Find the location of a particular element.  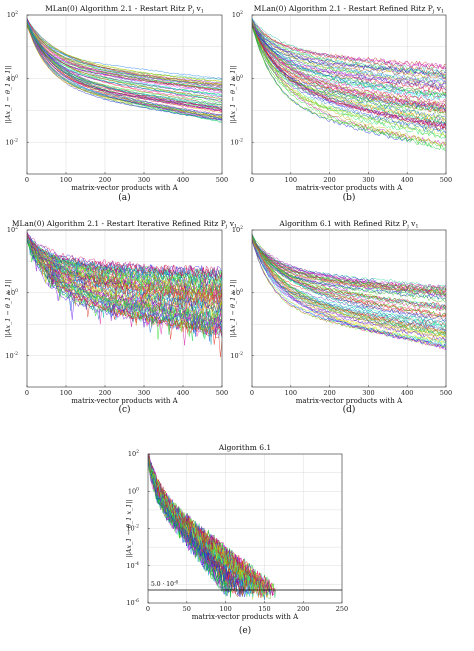

chart-caption: (d) is located at coordinates (349, 409).